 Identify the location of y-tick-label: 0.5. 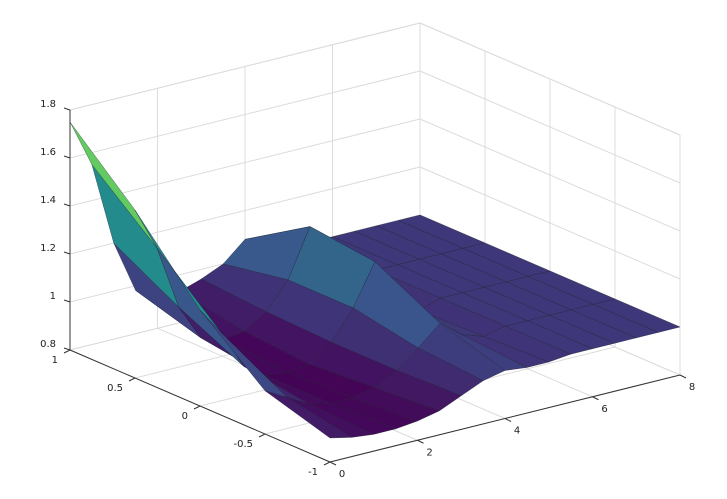
(115, 388).